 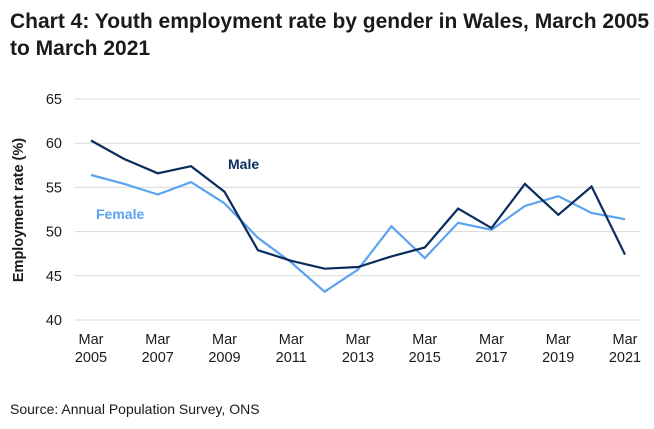 I want to click on x-tick-label-year: 2005, so click(x=91, y=358).